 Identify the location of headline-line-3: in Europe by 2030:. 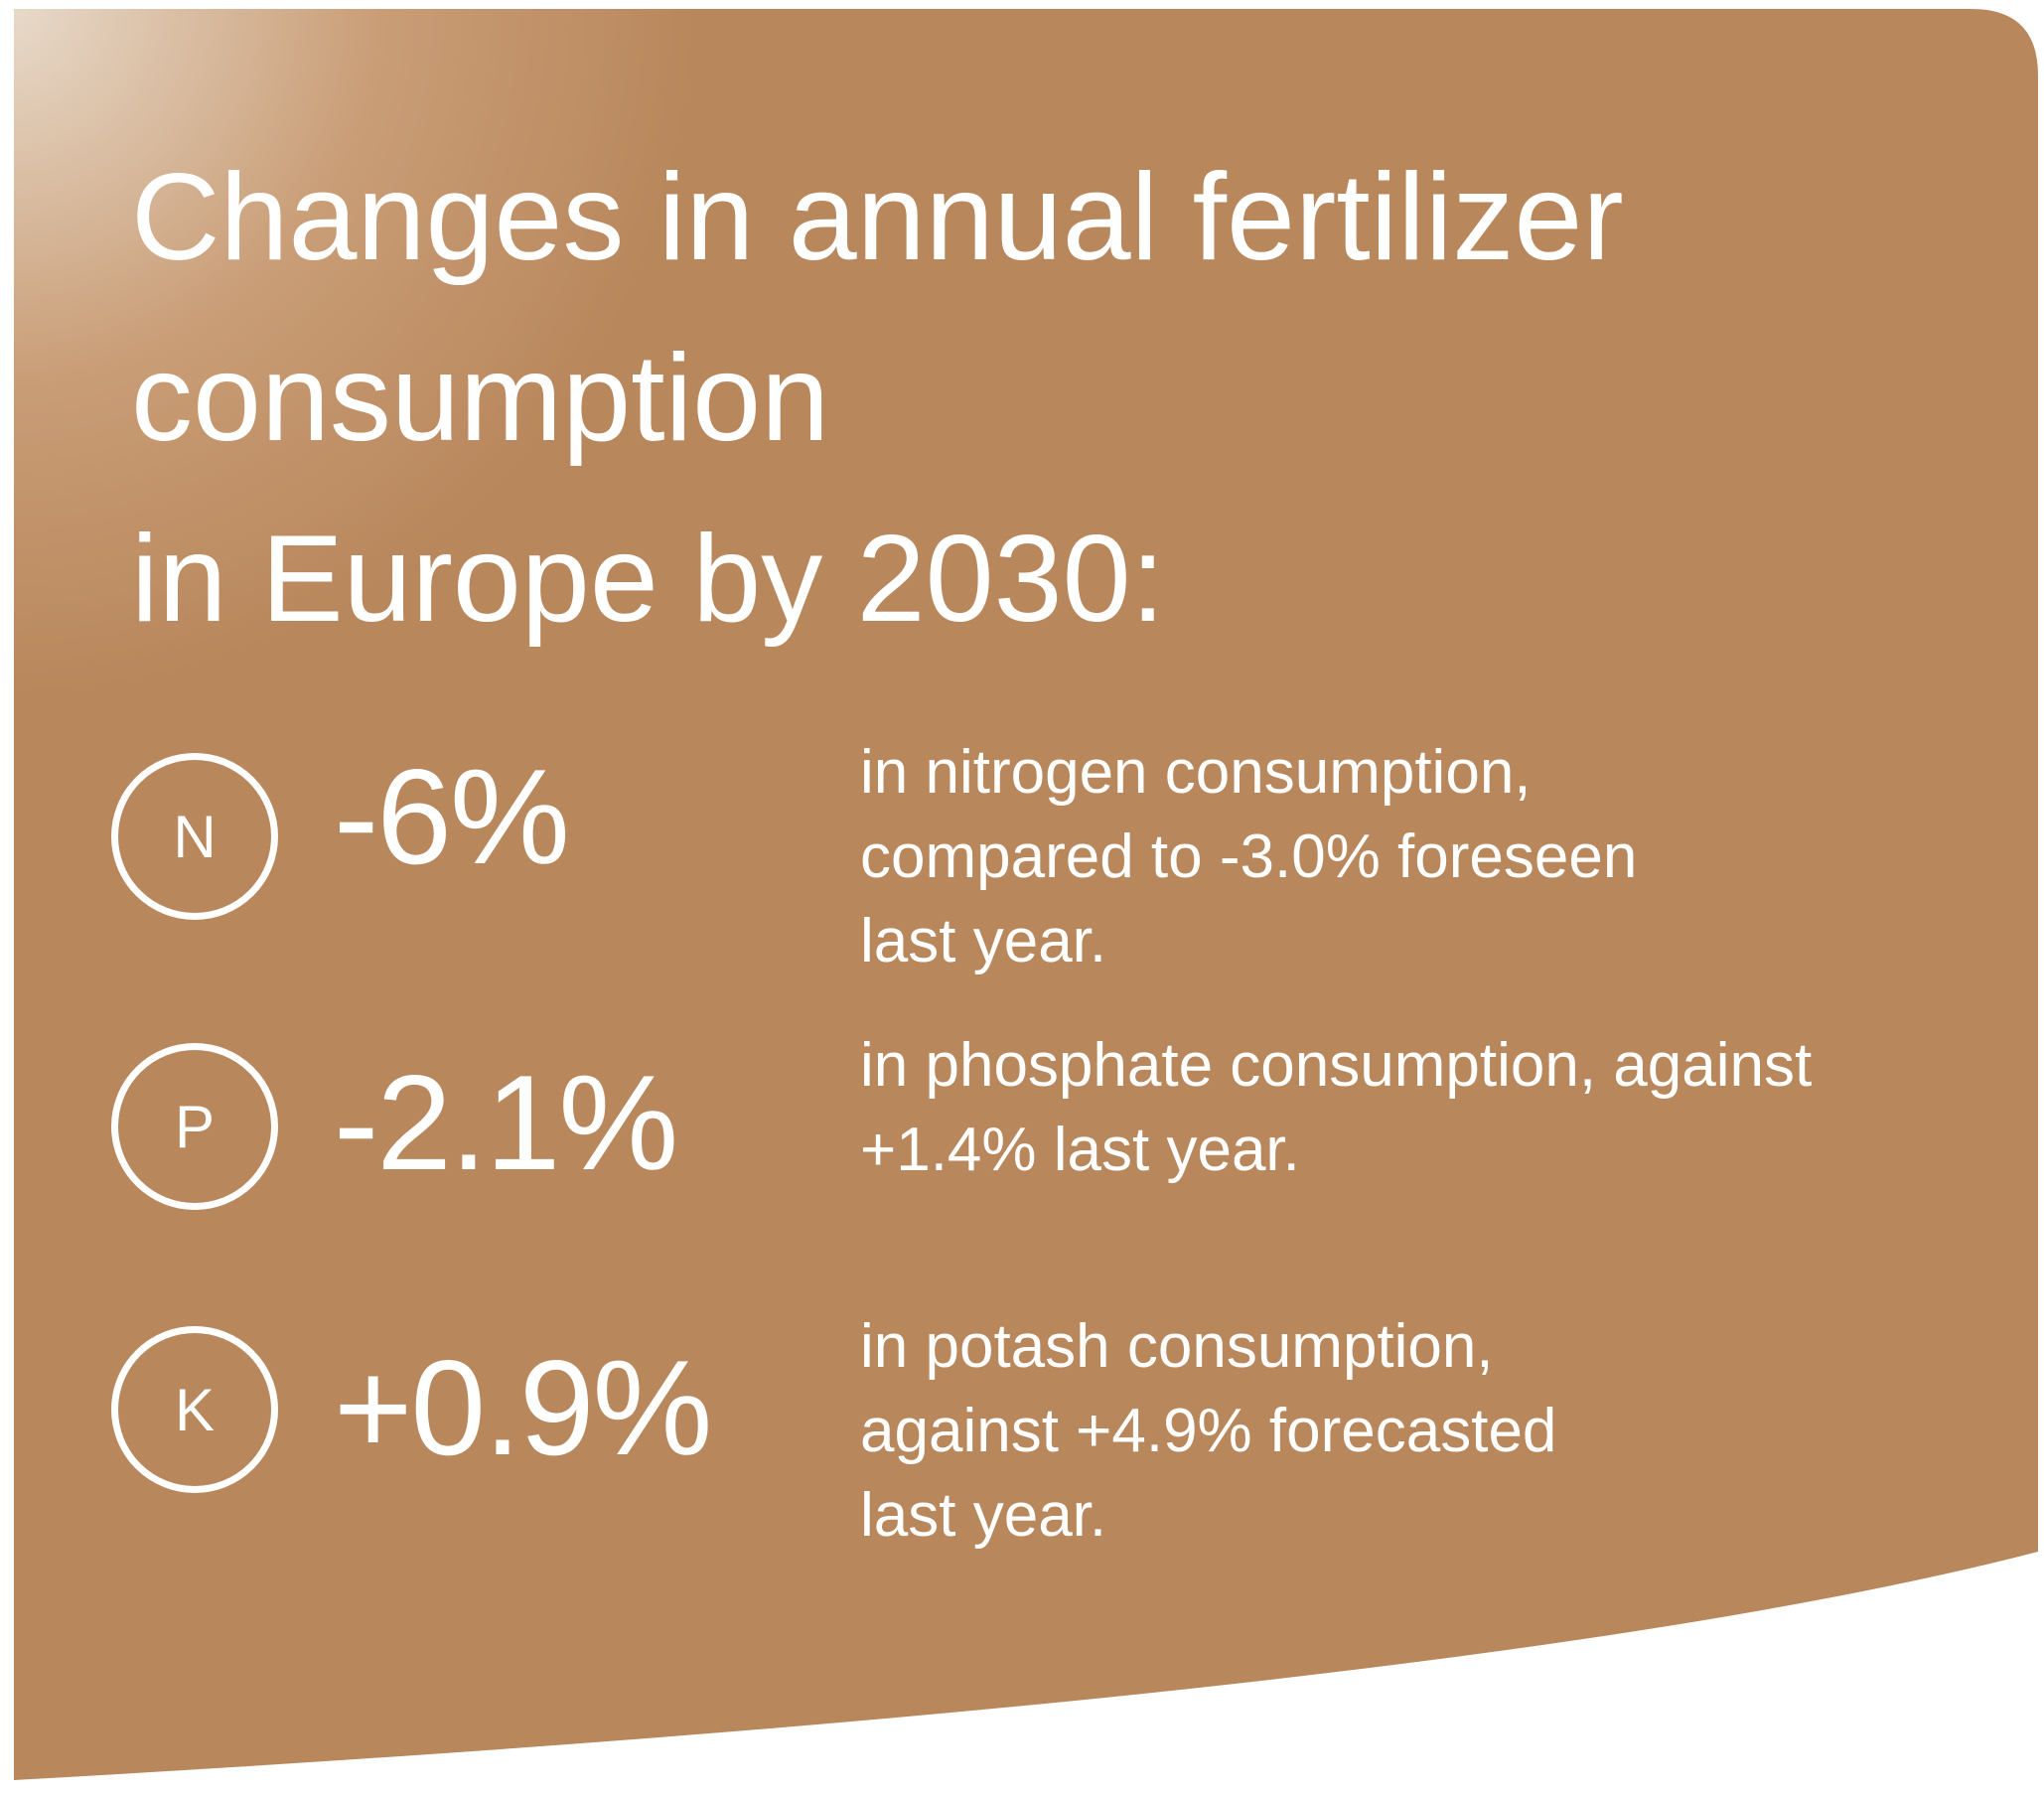
(648, 579).